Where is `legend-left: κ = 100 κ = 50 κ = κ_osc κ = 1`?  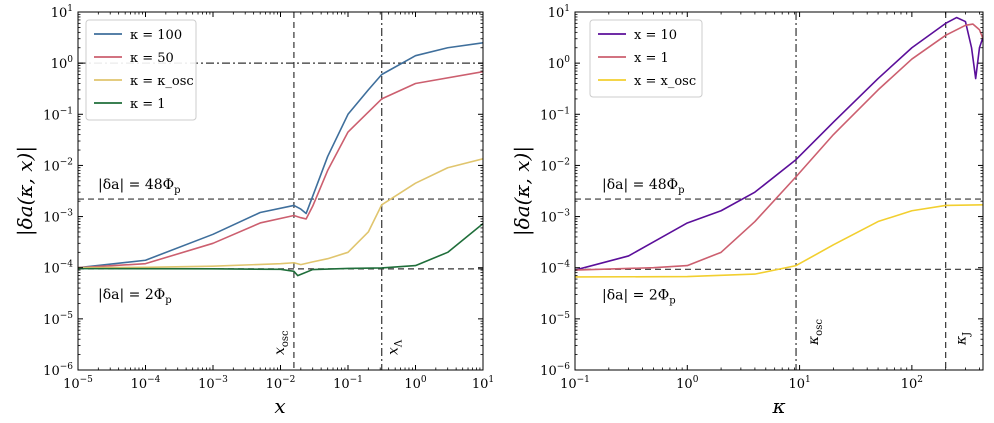 legend-left: κ = 100 κ = 50 κ = κ_osc κ = 1 is located at coordinates (141, 70).